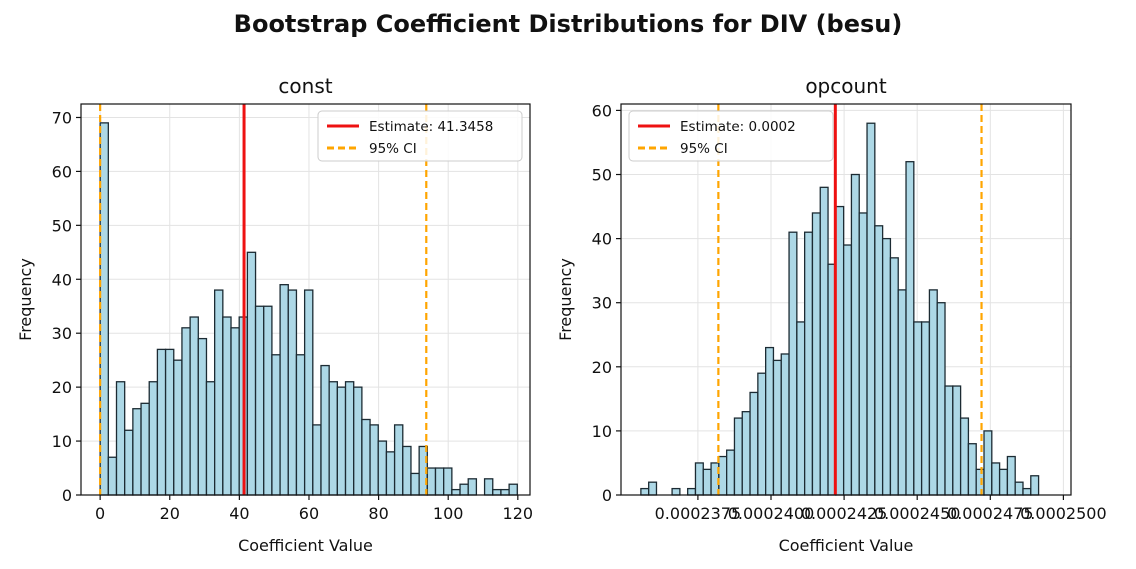 This screenshot has width=1136, height=569. Describe the element at coordinates (62, 279) in the screenshot. I see `y-tick-label: 40` at that location.